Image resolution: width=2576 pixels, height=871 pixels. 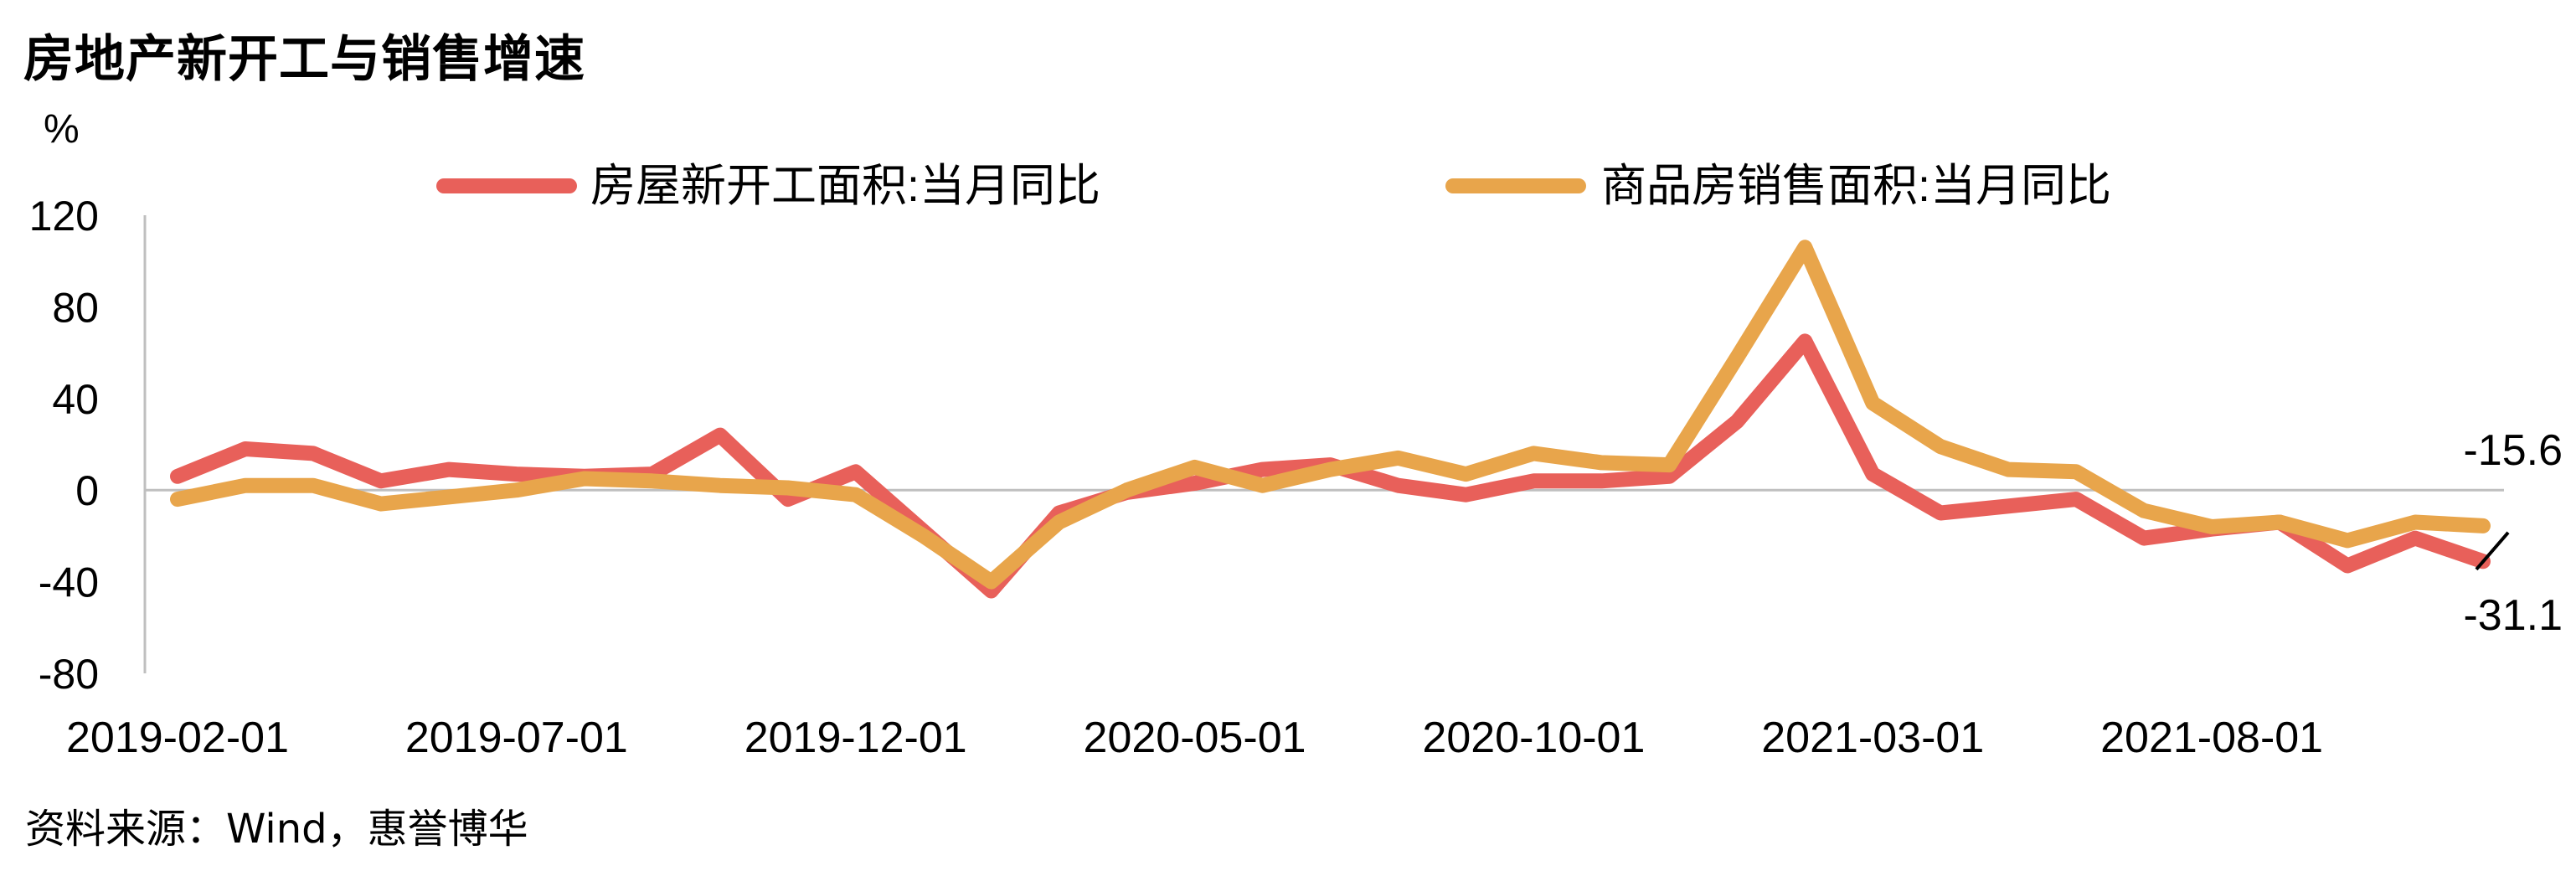 I want to click on annotation-leader-line, so click(x=2492, y=551).